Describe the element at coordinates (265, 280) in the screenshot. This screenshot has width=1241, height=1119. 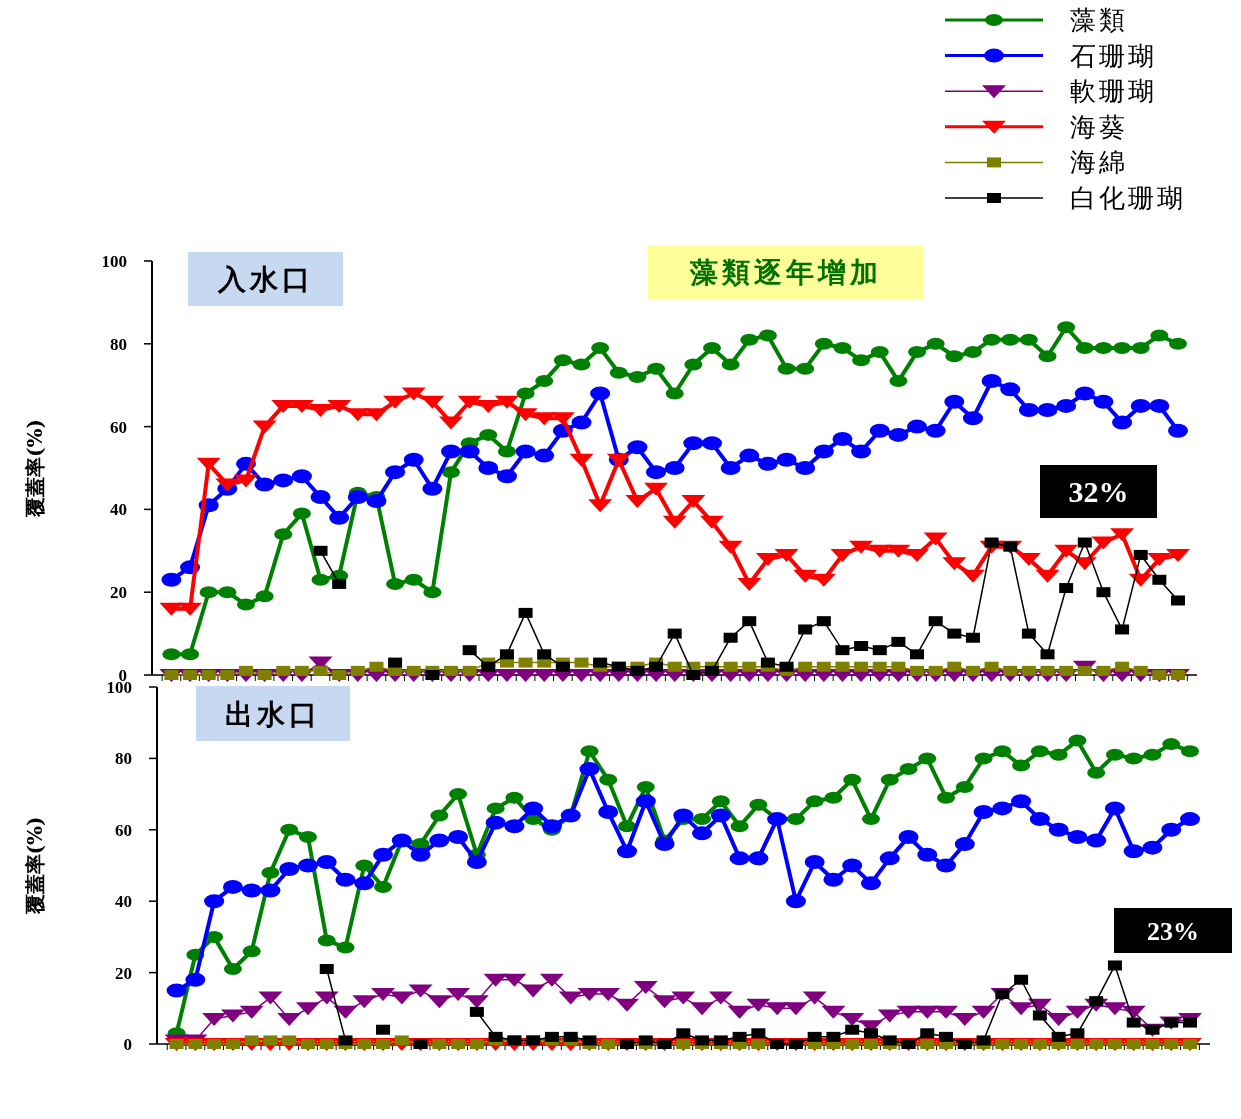
I see `annotation: 入水口` at that location.